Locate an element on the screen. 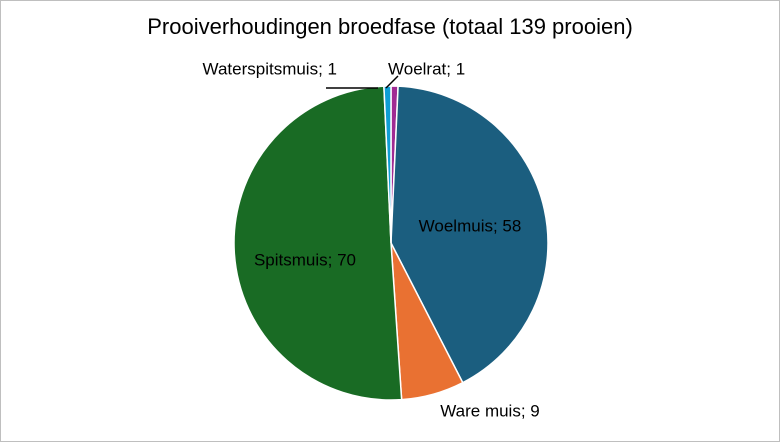 This screenshot has width=780, height=442. leader-line is located at coordinates (392, 82).